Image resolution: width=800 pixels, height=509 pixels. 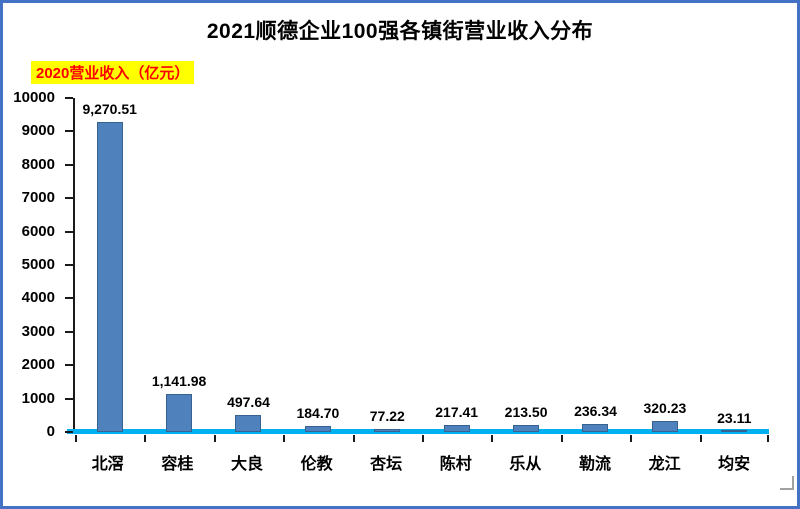 I want to click on y-tick-label: 2000, so click(x=38, y=365).